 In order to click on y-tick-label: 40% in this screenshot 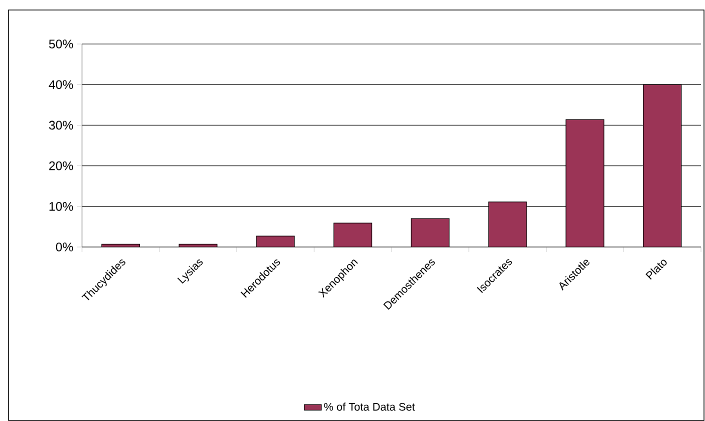, I will do `click(61, 85)`.